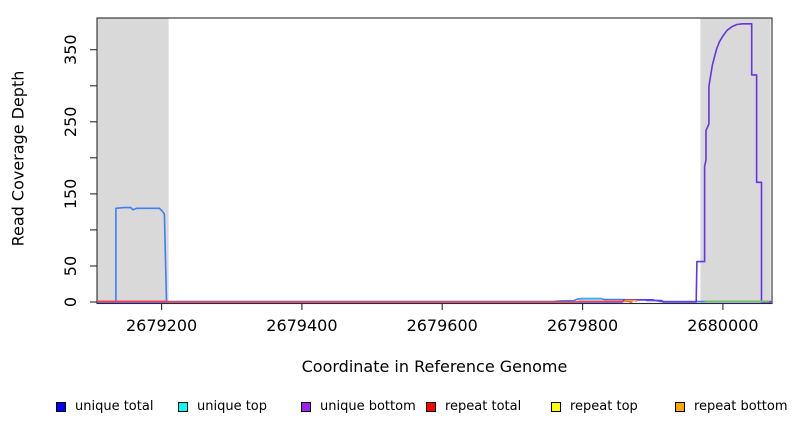  What do you see at coordinates (680, 406) in the screenshot?
I see `legend-swatch-repeat-bottom` at bounding box center [680, 406].